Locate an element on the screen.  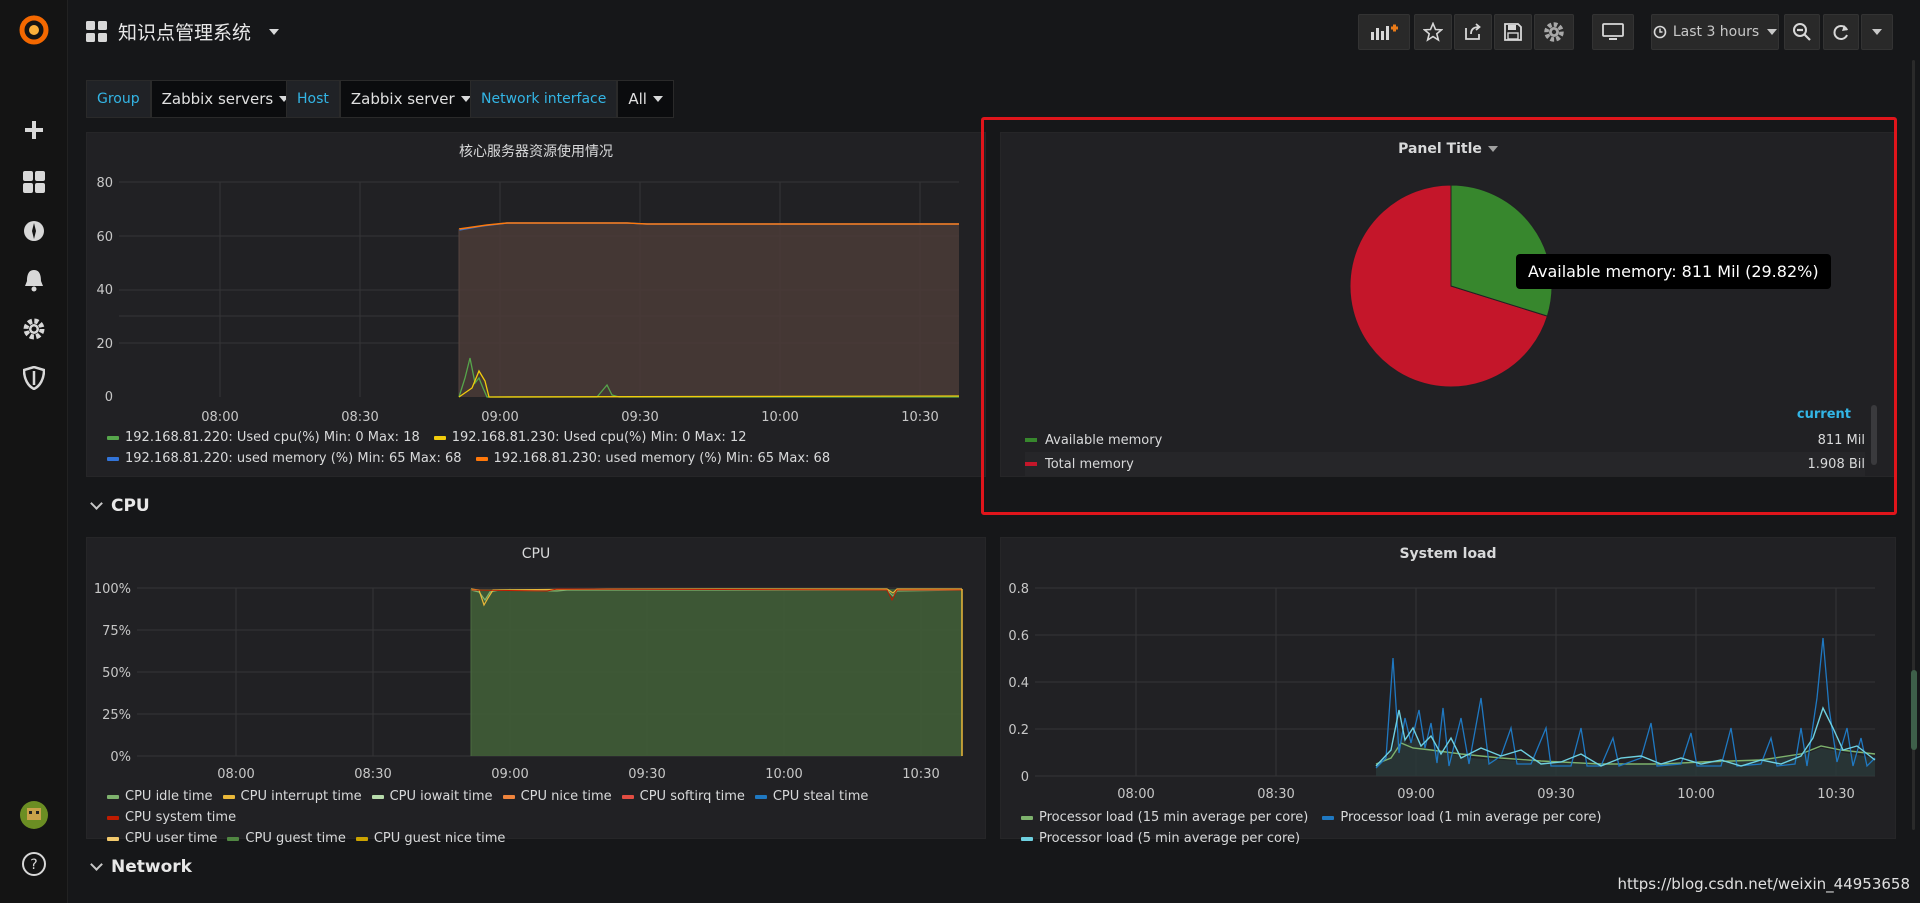
page-scrollbar is located at coordinates (1914, 475).